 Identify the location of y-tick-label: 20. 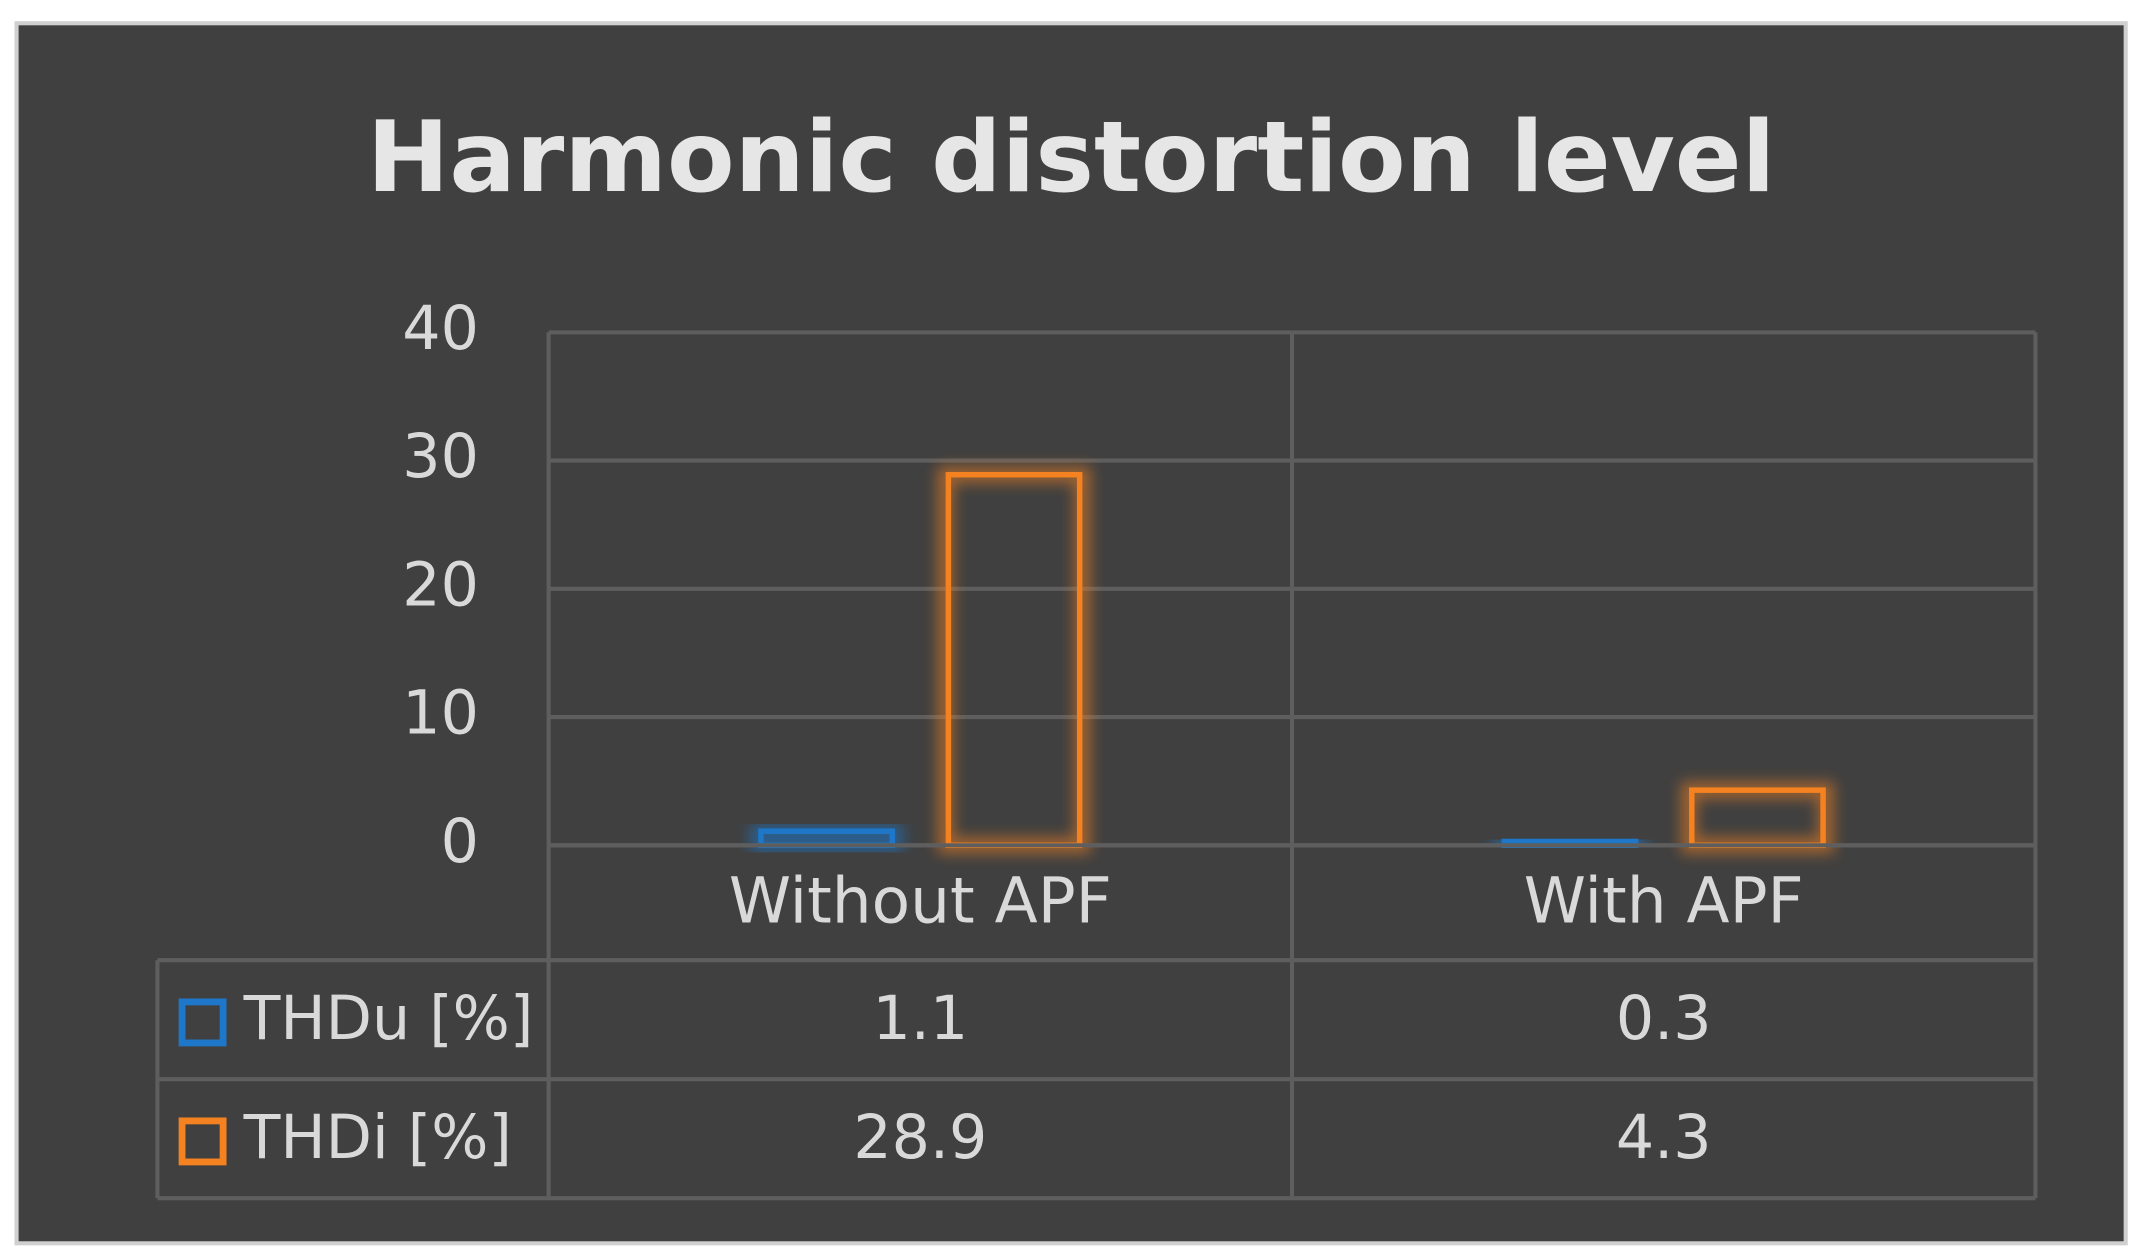
(440, 585).